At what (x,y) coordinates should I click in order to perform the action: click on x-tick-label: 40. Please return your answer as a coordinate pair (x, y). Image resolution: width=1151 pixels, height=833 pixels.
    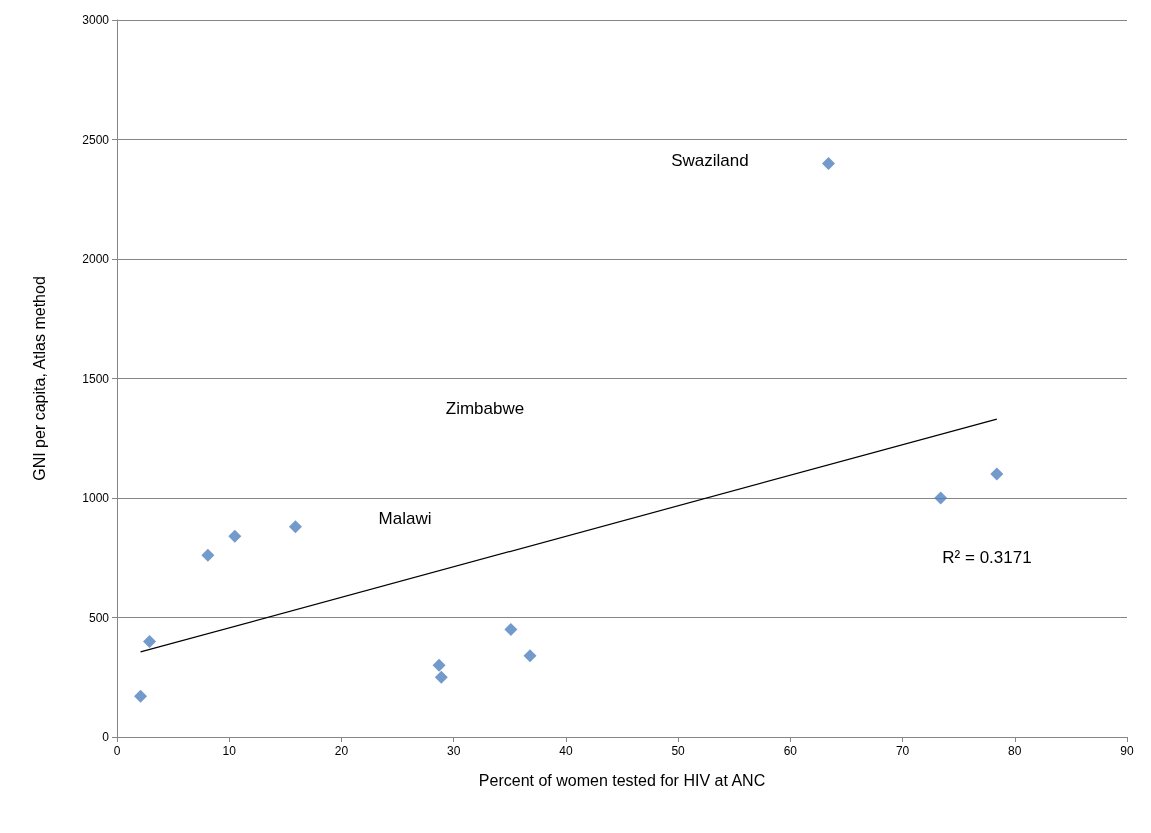
    Looking at the image, I should click on (566, 751).